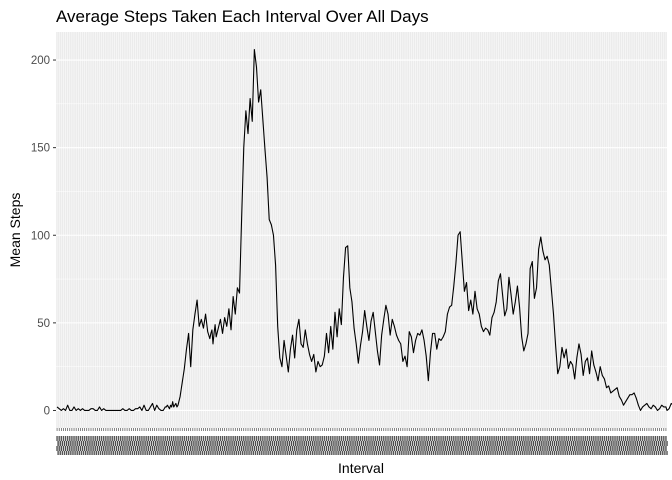 The width and height of the screenshot is (672, 480). I want to click on y-tick-label: 200, so click(40, 61).